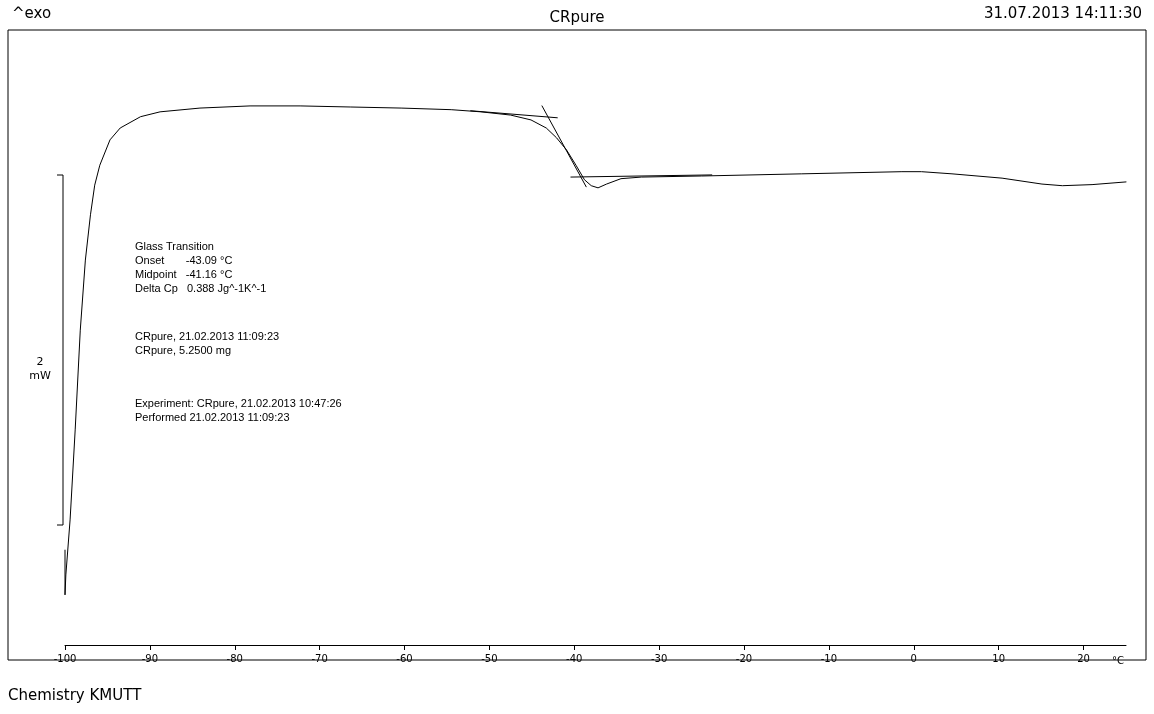 The width and height of the screenshot is (1154, 714). What do you see at coordinates (999, 658) in the screenshot?
I see `x-tick-label: 10` at bounding box center [999, 658].